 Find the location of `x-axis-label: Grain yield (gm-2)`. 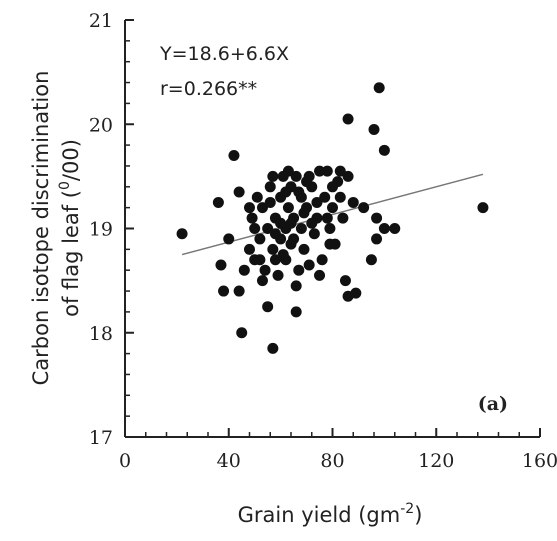

x-axis-label: Grain yield (gm-2) is located at coordinates (330, 514).